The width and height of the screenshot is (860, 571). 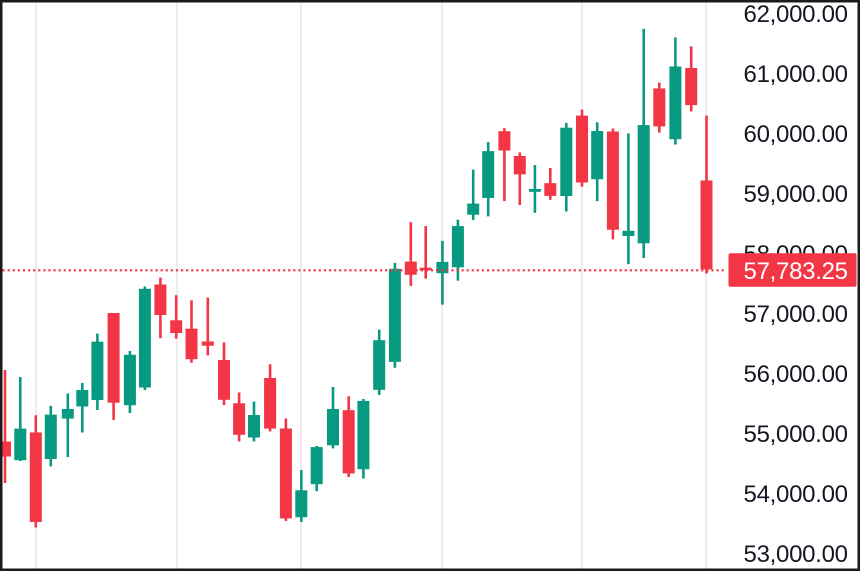 What do you see at coordinates (796, 14) in the screenshot?
I see `svg-text: 62,000.00` at bounding box center [796, 14].